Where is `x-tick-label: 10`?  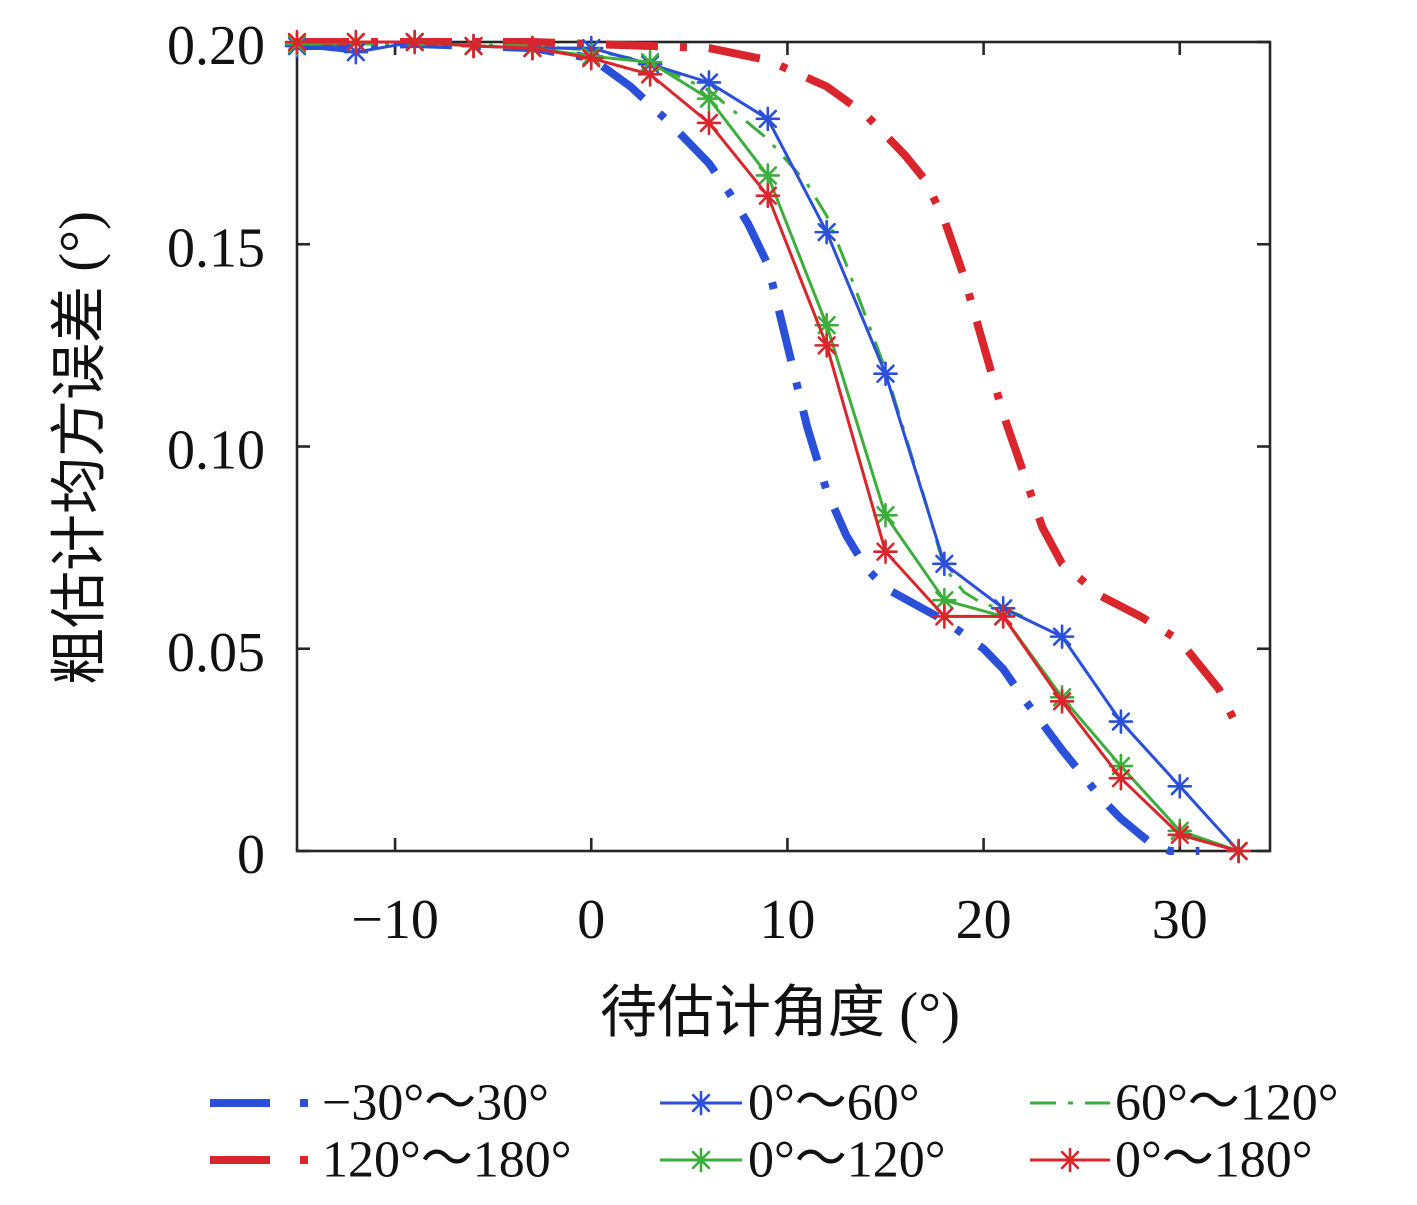 x-tick-label: 10 is located at coordinates (787, 920).